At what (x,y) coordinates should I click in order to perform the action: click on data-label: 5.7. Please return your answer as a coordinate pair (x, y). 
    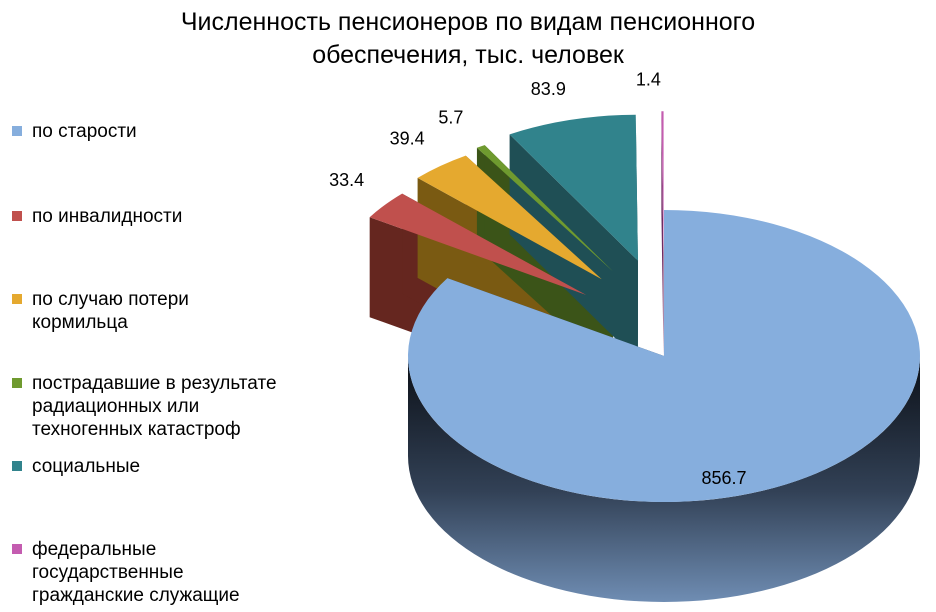
    Looking at the image, I should click on (450, 117).